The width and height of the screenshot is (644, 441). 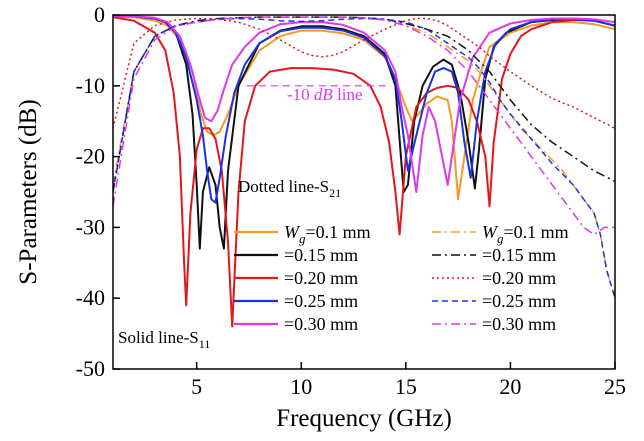 I want to click on x-tick-label: 5, so click(x=196, y=386).